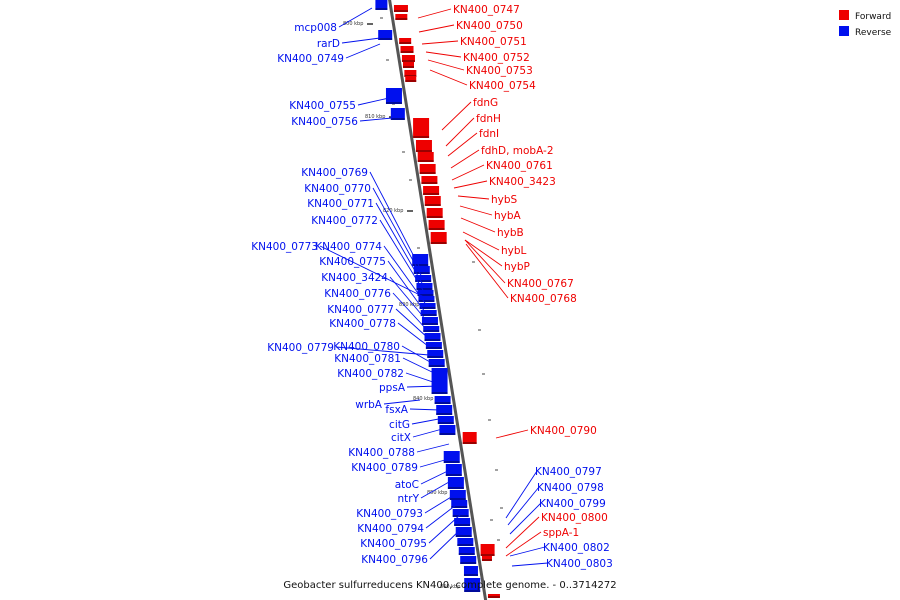  I want to click on forward-gene-label: KN400_0752, so click(496, 58).